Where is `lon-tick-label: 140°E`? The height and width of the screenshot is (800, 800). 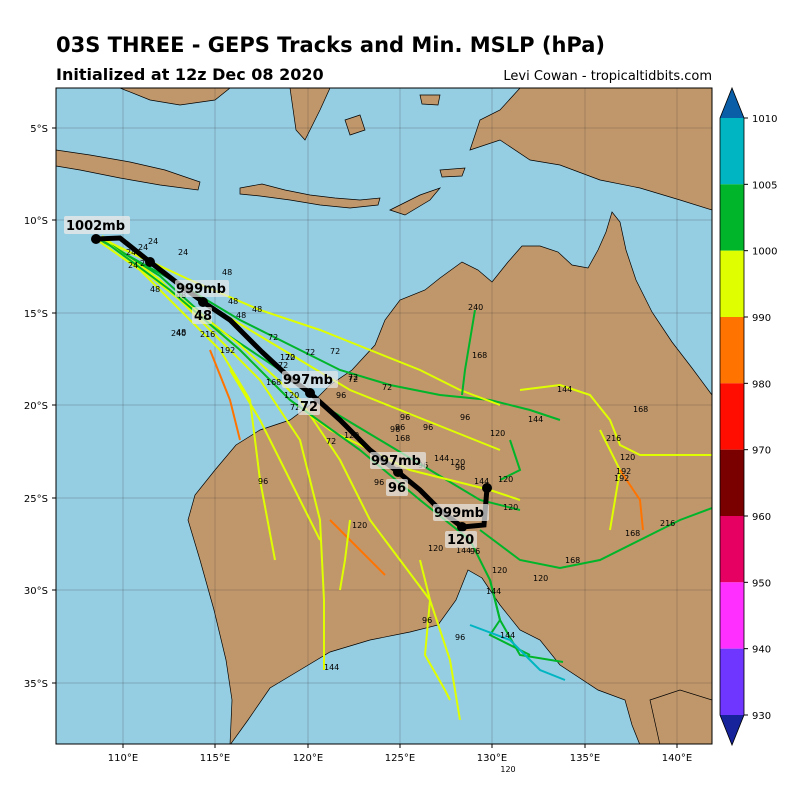
lon-tick-label: 140°E is located at coordinates (677, 758).